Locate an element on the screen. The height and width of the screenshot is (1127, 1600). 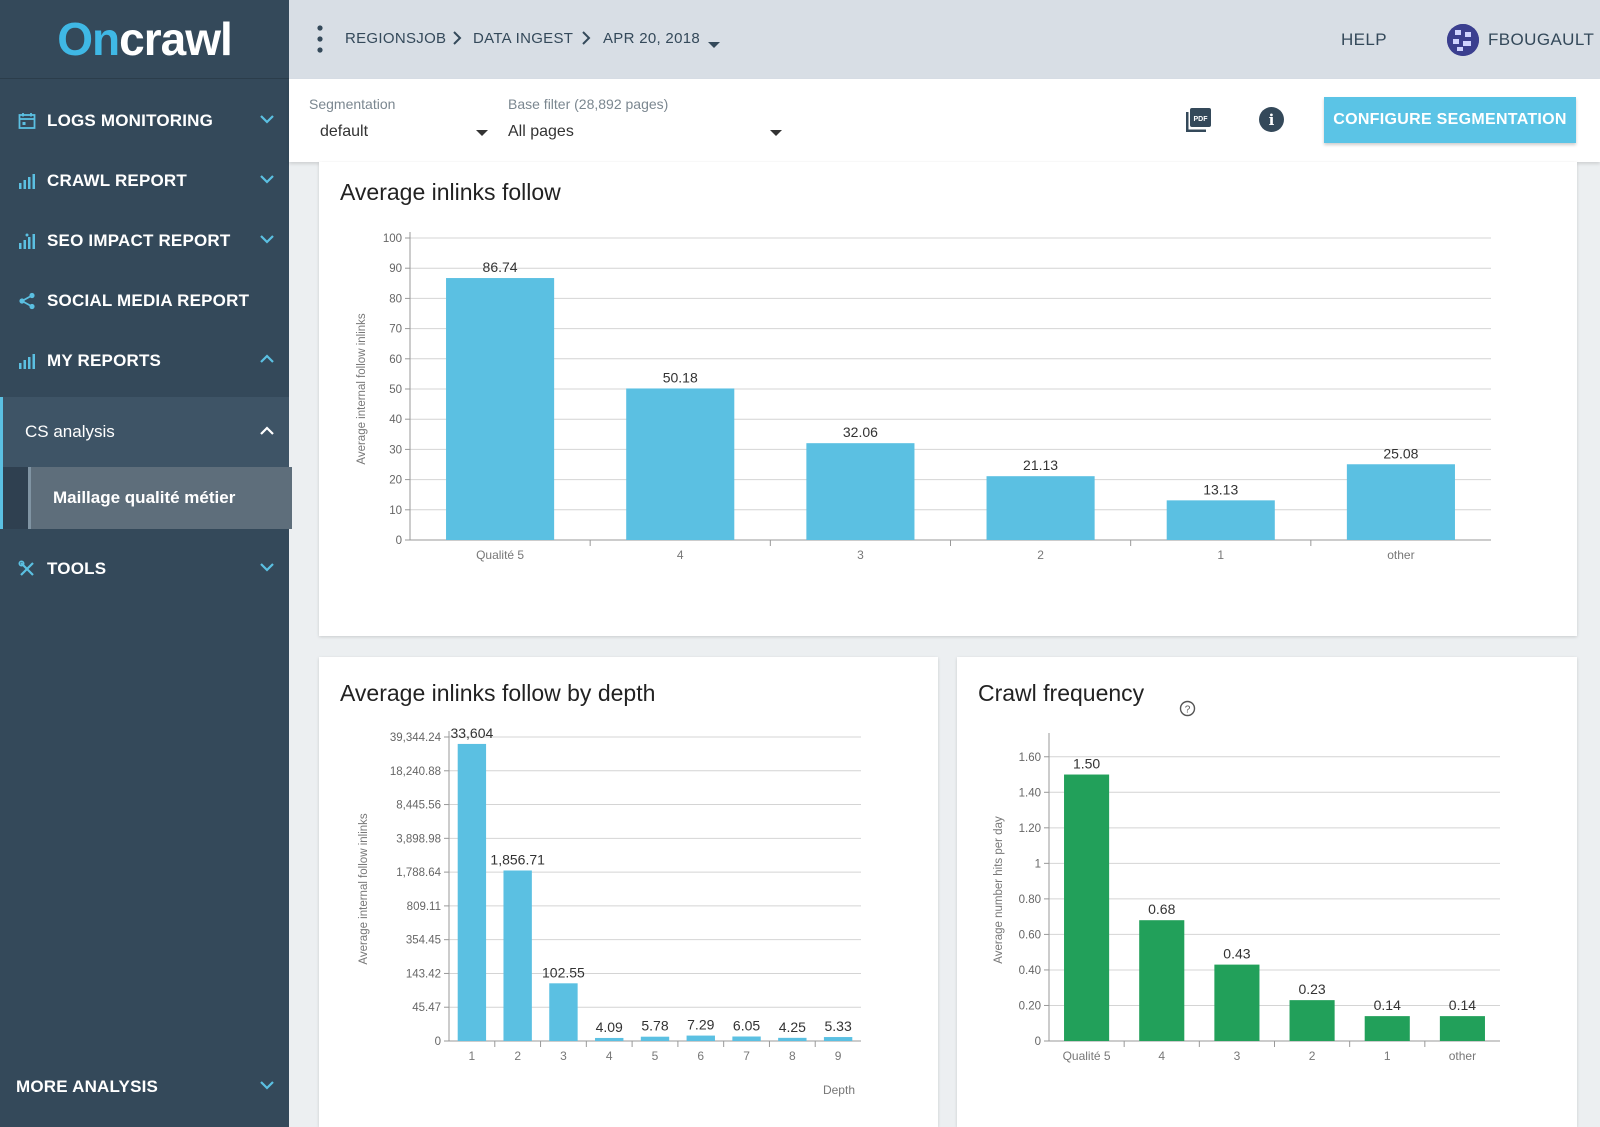
y-tick-label: 1 is located at coordinates (1038, 864).